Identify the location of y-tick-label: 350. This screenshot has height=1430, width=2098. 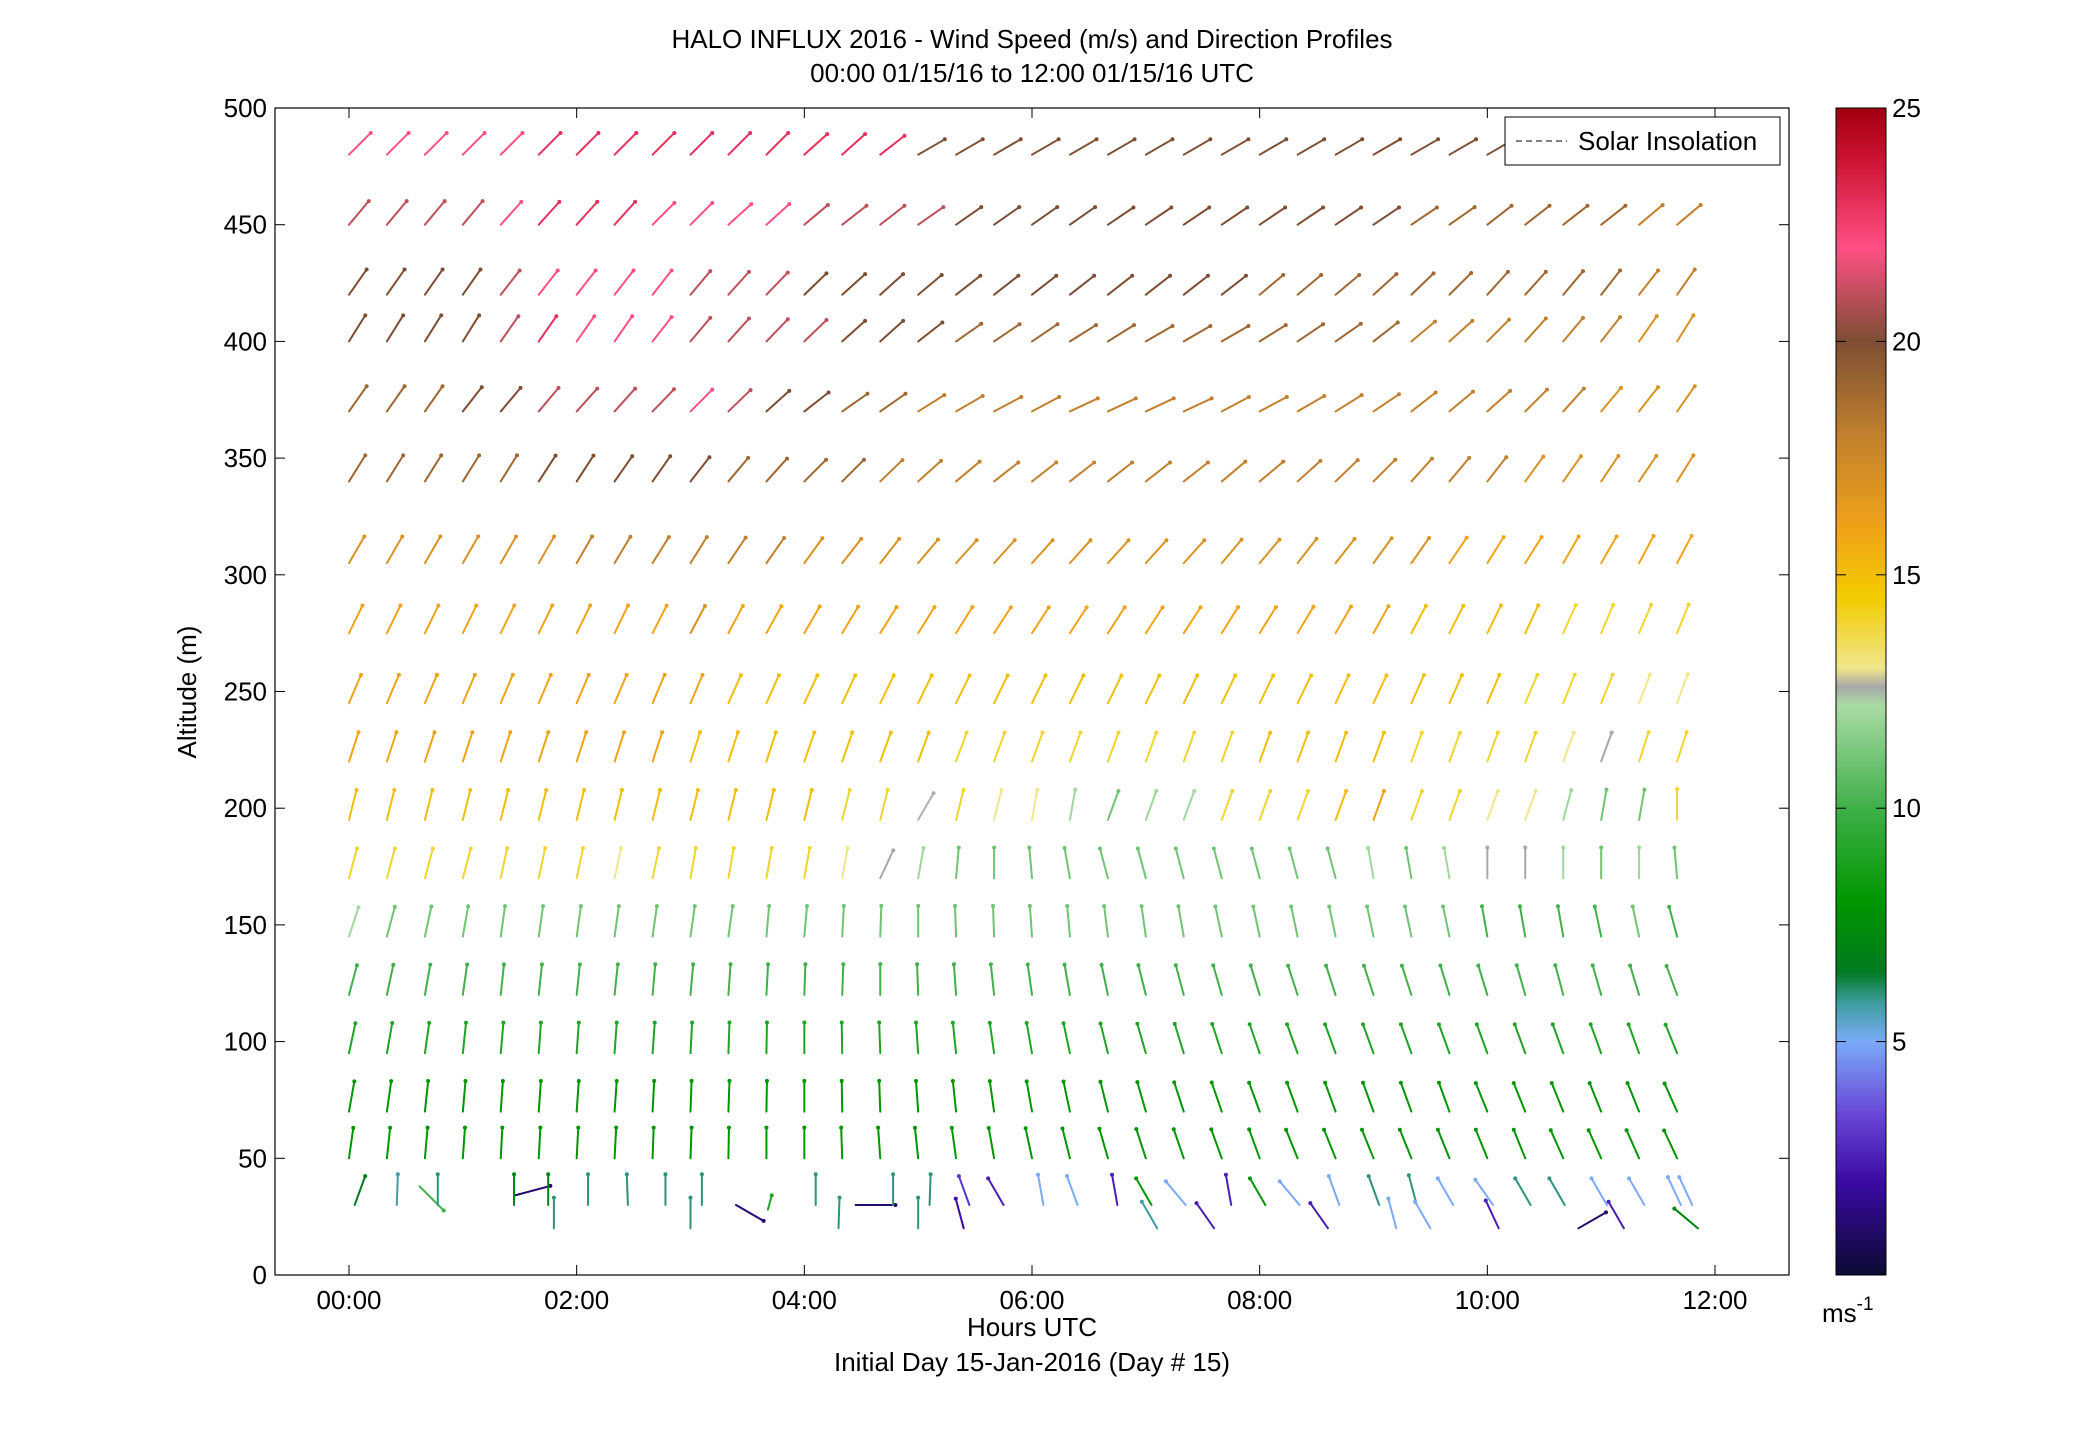
(245, 458).